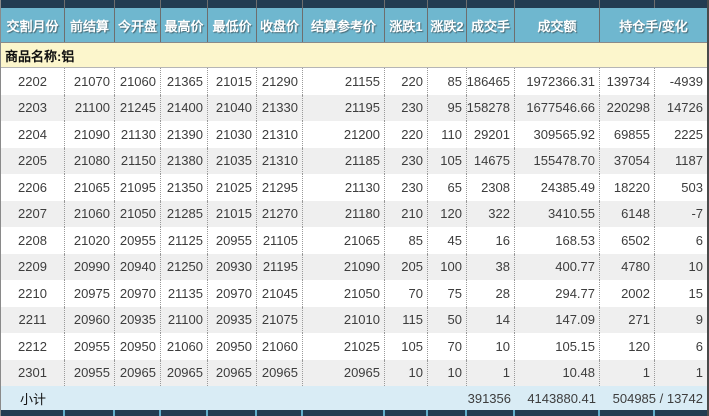 The height and width of the screenshot is (416, 709). Describe the element at coordinates (138, 266) in the screenshot. I see `cell: 20940` at that location.